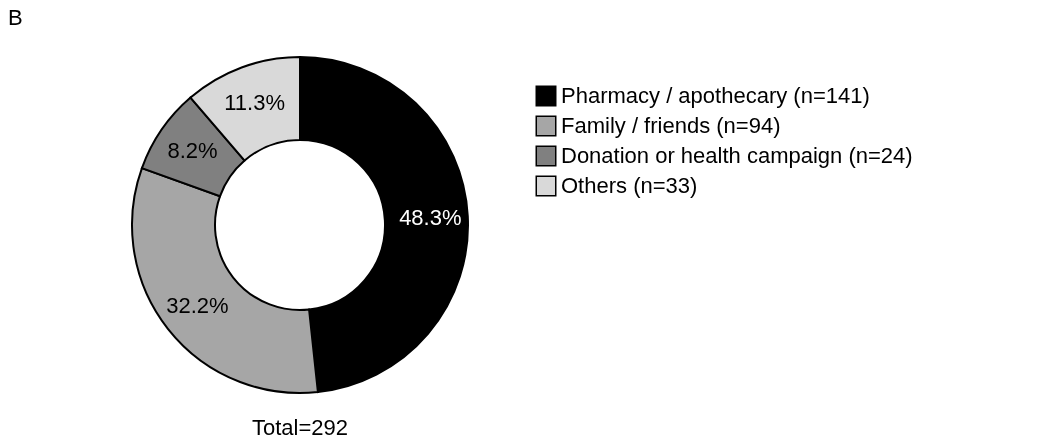 The height and width of the screenshot is (442, 1040). I want to click on legend-label: Family / friends (n=94), so click(671, 125).